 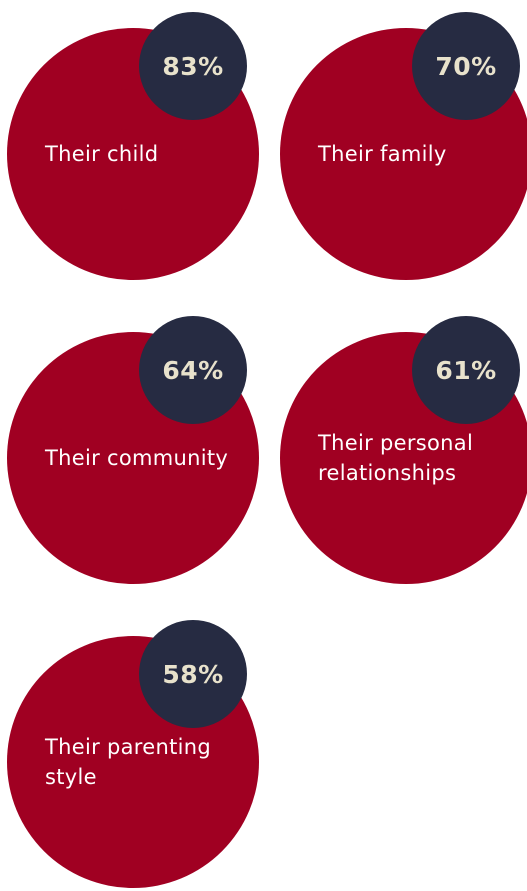 I want to click on stat-label: Their child, so click(x=102, y=154).